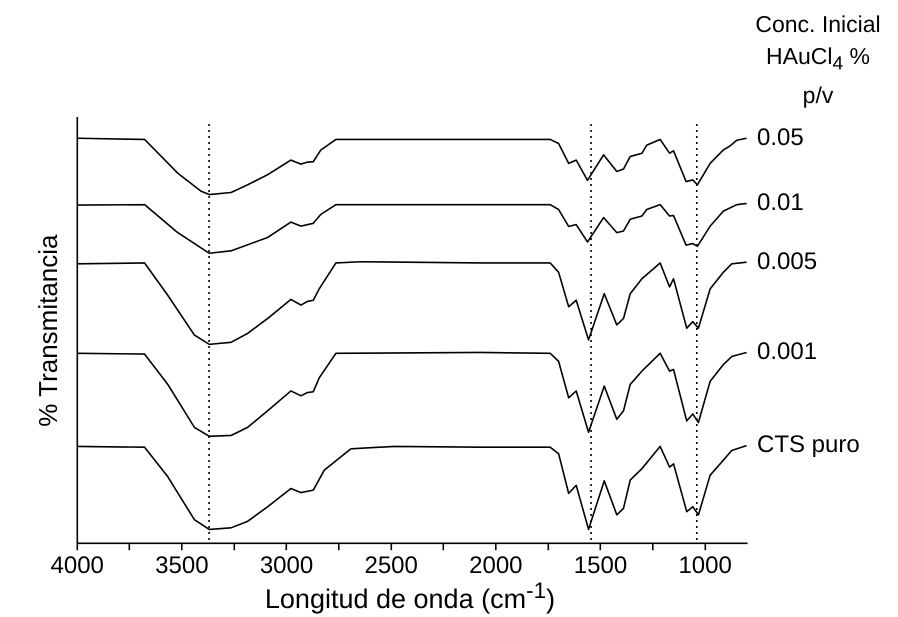 This screenshot has height=617, width=898. I want to click on x-tick-label: 4000, so click(77, 566).